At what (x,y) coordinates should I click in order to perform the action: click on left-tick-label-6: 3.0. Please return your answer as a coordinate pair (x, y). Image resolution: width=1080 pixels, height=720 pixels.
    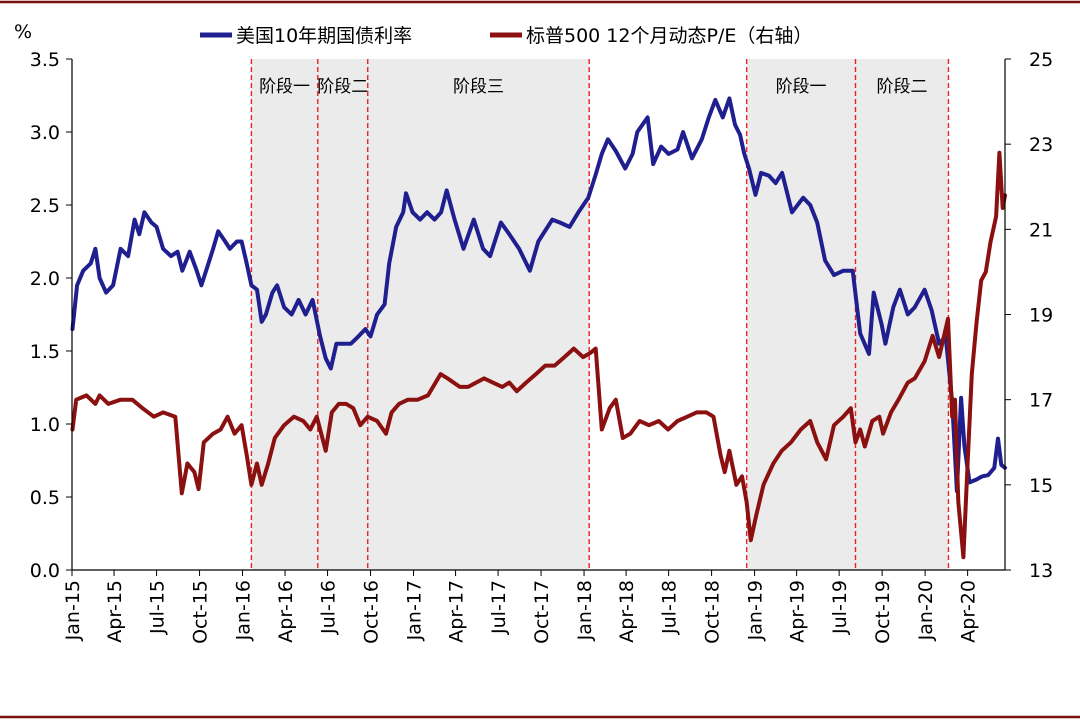
    Looking at the image, I should click on (45, 133).